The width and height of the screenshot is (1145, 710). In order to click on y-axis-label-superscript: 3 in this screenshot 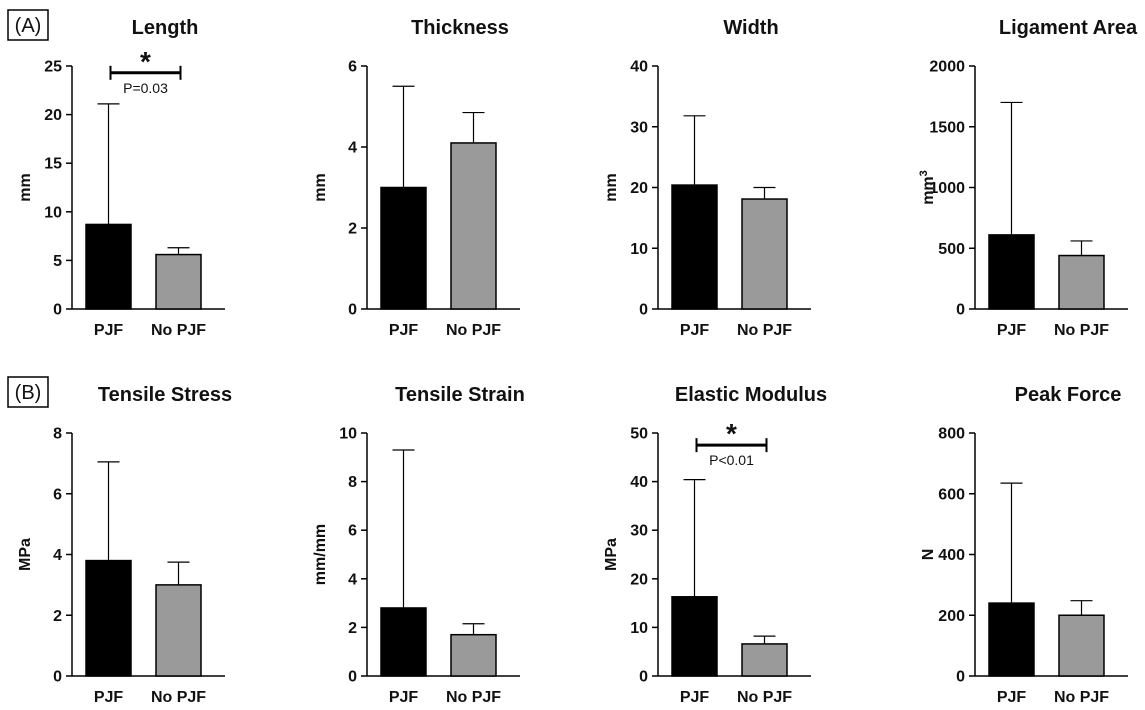, I will do `click(924, 173)`.